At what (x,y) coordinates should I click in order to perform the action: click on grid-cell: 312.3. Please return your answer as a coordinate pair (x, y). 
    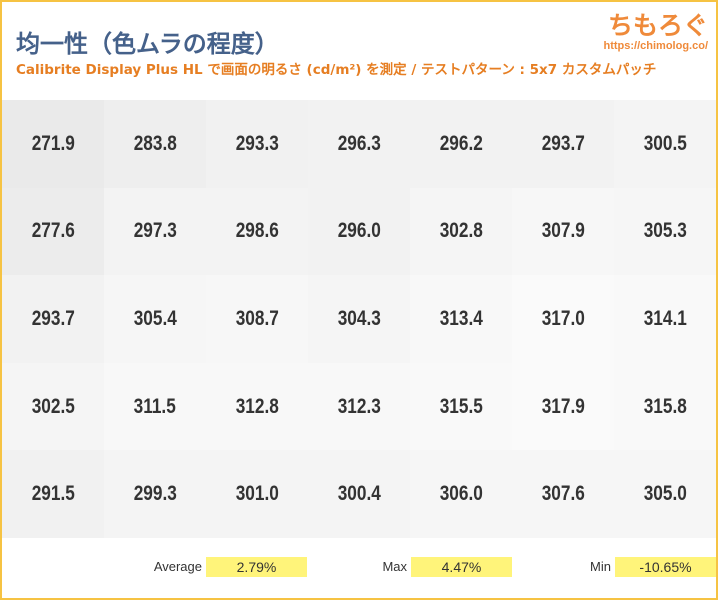
    Looking at the image, I should click on (359, 406).